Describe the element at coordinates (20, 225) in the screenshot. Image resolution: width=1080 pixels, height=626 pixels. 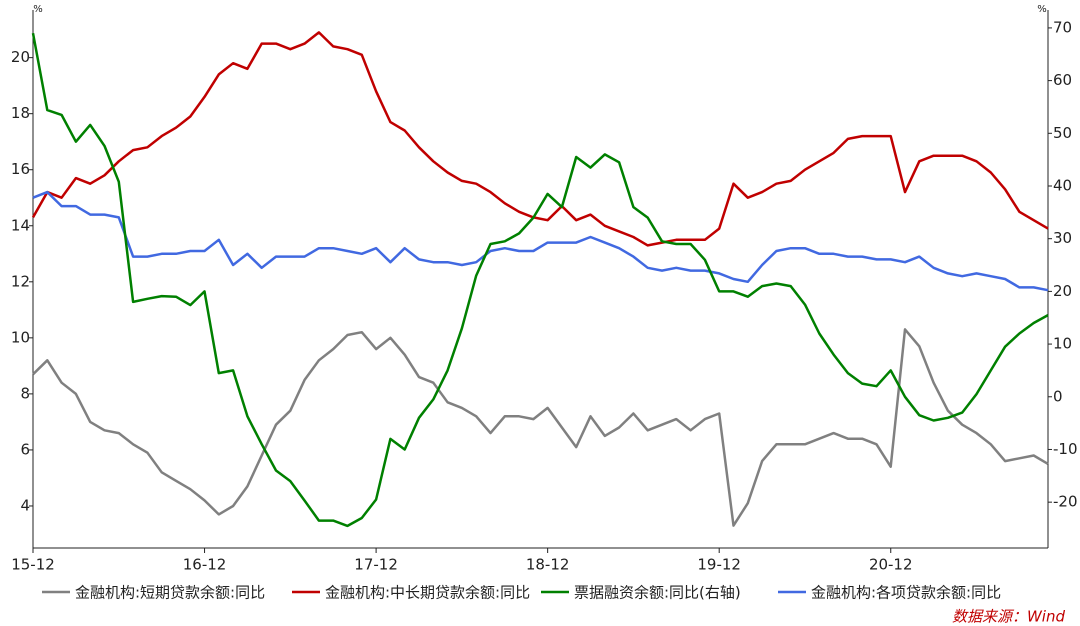
I see `y-tick-label: 14` at that location.